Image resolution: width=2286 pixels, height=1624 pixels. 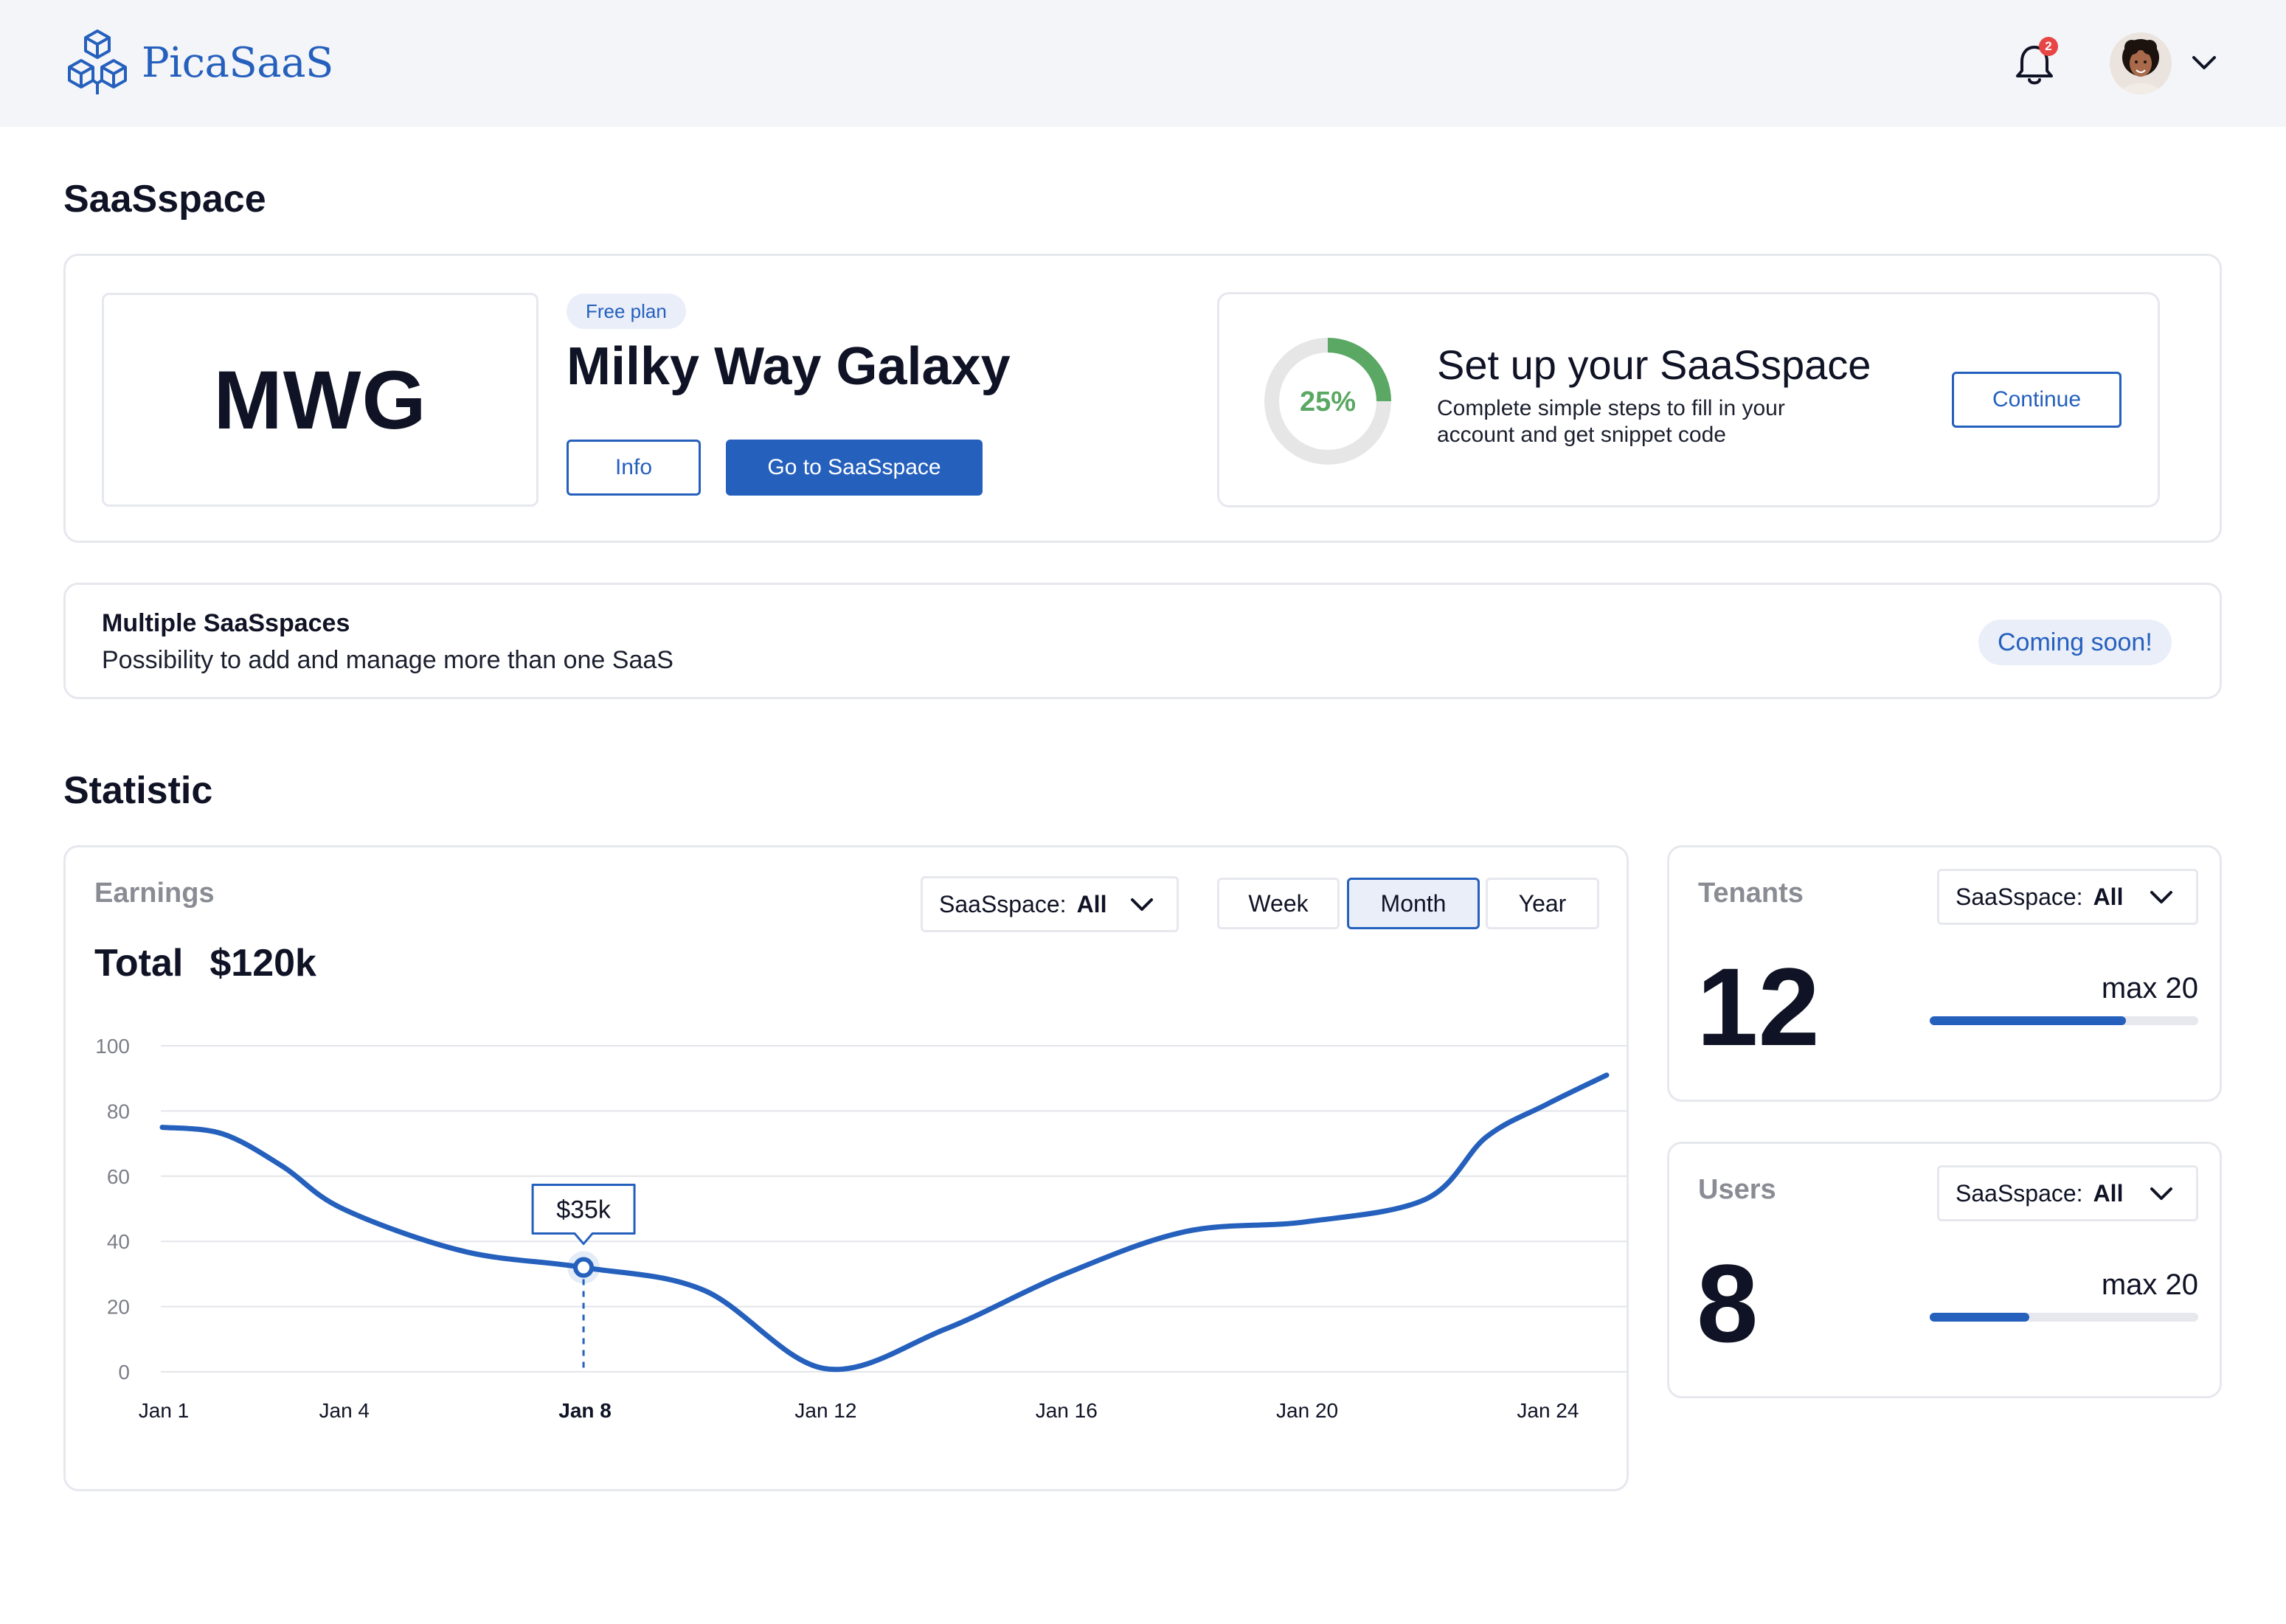 I want to click on tooltip-label: $35k, so click(x=584, y=1210).